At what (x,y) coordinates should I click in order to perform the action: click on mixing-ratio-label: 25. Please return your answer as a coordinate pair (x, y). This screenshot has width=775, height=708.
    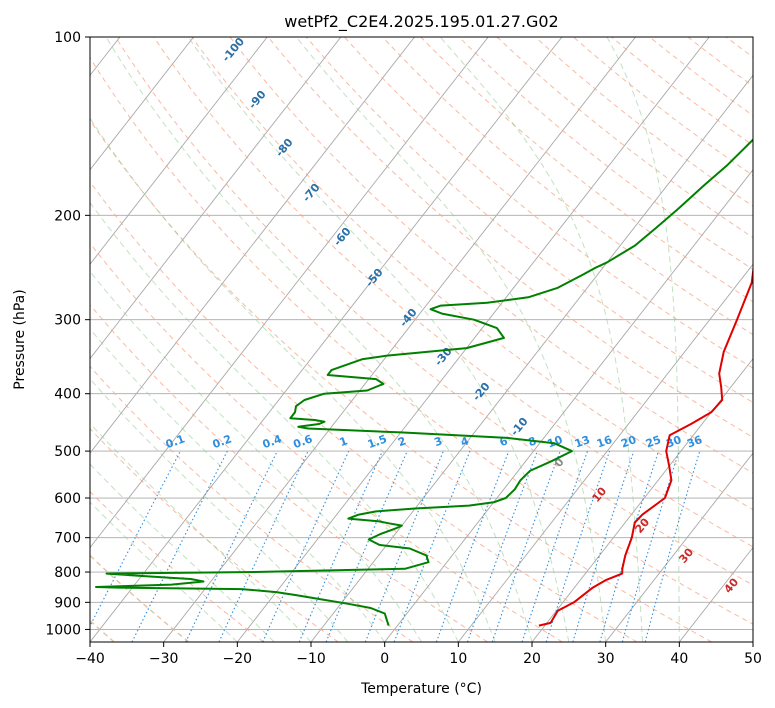
    Looking at the image, I should click on (653, 441).